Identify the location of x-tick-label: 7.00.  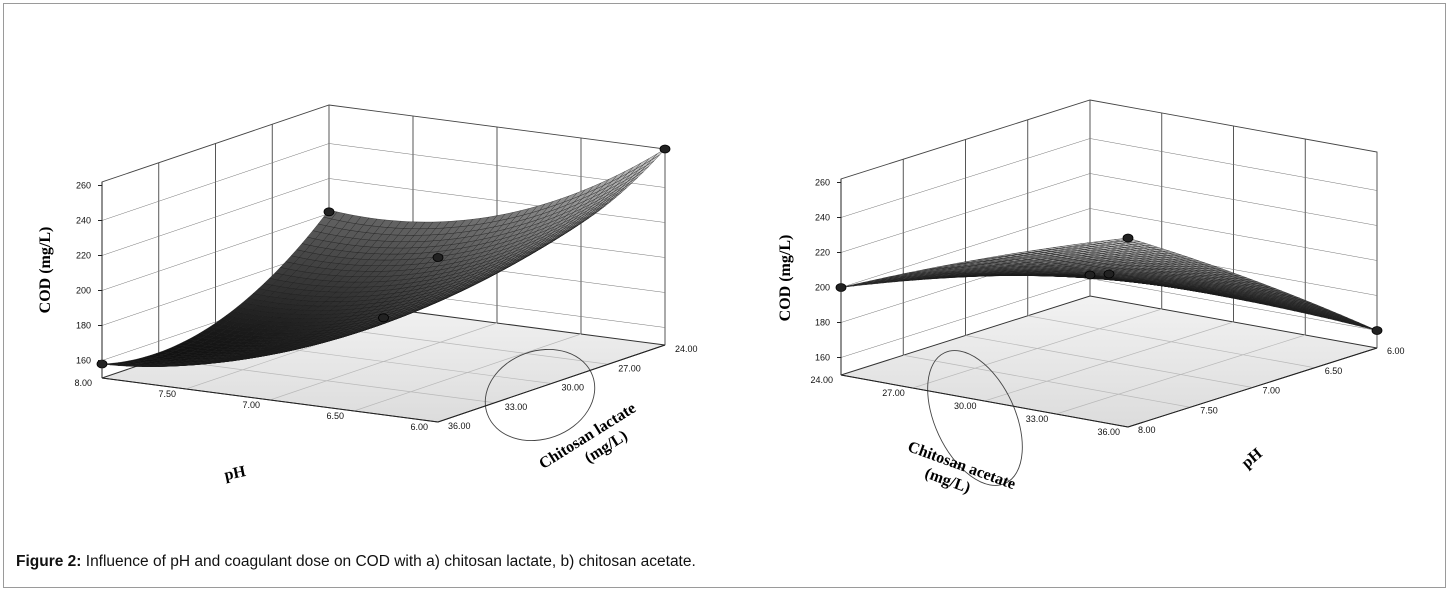
(1272, 391).